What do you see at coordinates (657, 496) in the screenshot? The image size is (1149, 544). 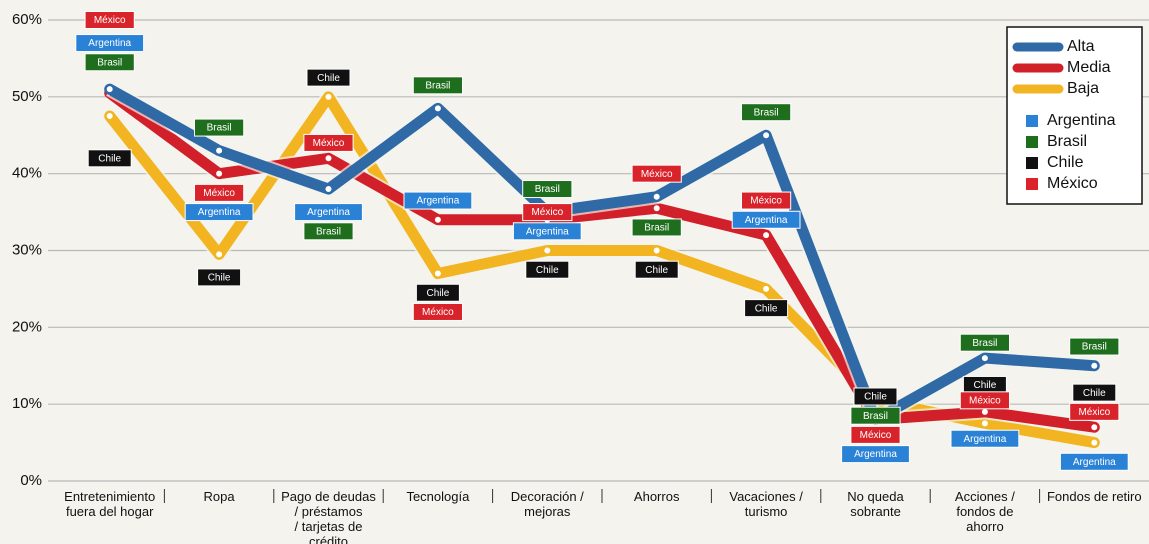 I see `x-tick-label: Ahorros` at bounding box center [657, 496].